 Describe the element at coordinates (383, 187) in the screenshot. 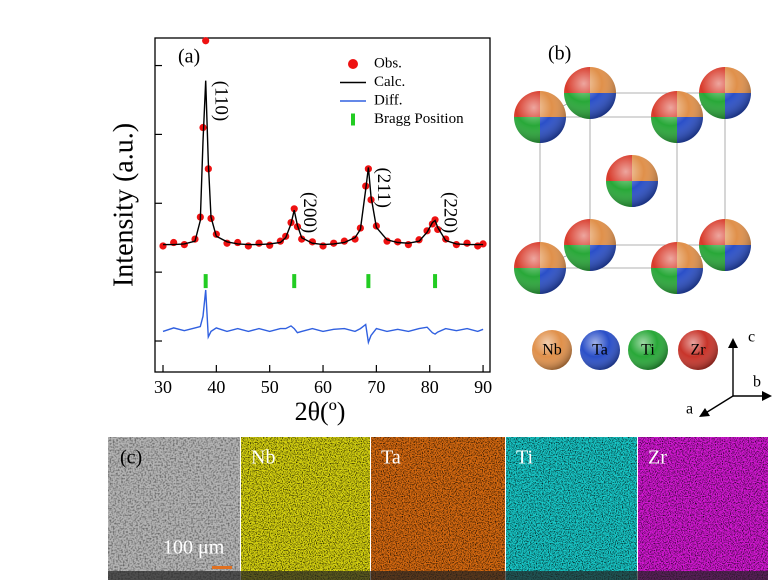

I see `peak-label: (211)` at that location.